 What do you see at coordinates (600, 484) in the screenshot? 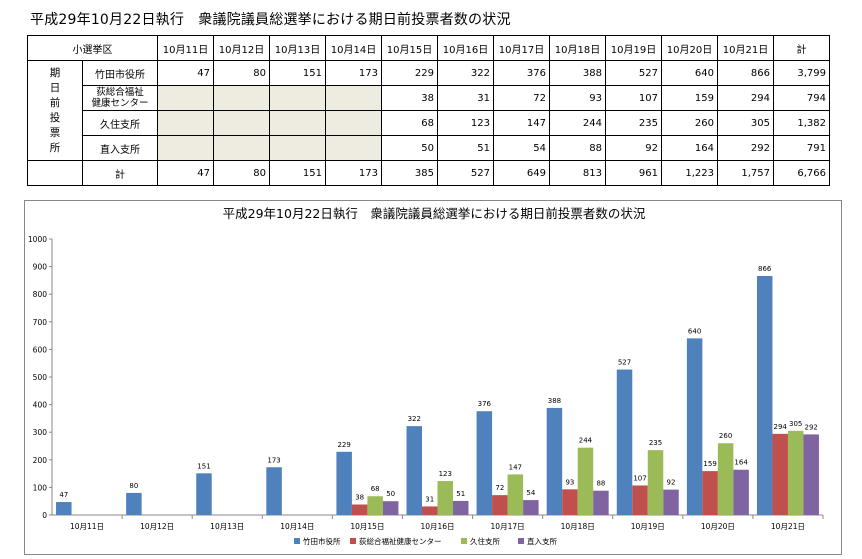
I see `data-label: 88` at bounding box center [600, 484].